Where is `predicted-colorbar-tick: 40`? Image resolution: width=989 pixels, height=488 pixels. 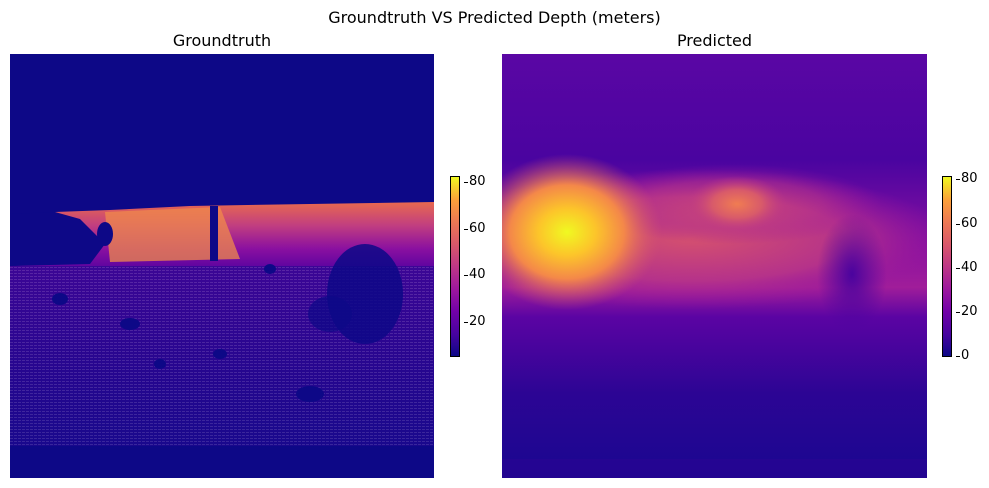 predicted-colorbar-tick: 40 is located at coordinates (967, 267).